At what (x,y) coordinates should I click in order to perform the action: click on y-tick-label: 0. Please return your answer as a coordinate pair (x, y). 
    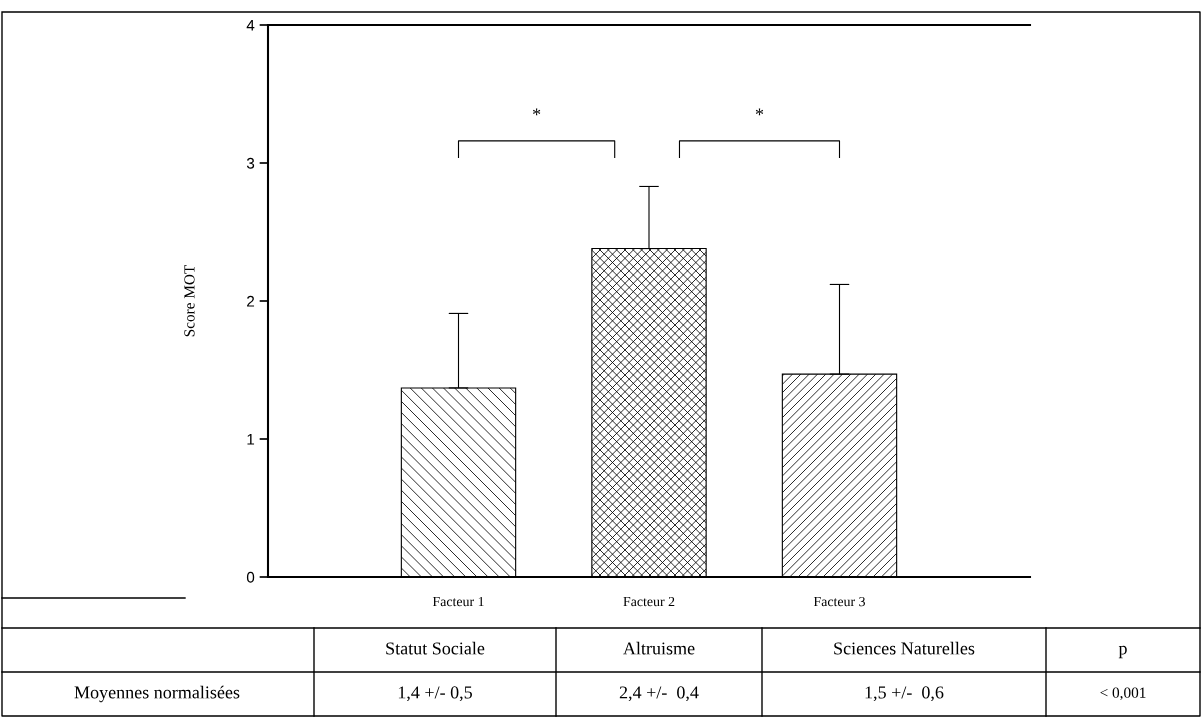
    Looking at the image, I should click on (250, 577).